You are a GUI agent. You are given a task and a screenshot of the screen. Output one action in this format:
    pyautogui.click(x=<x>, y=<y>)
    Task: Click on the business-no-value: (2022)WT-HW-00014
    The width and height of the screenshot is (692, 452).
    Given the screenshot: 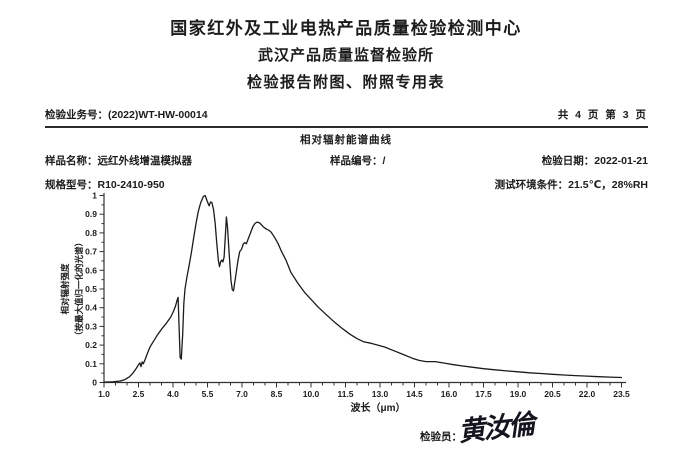 What is the action you would take?
    pyautogui.click(x=158, y=115)
    